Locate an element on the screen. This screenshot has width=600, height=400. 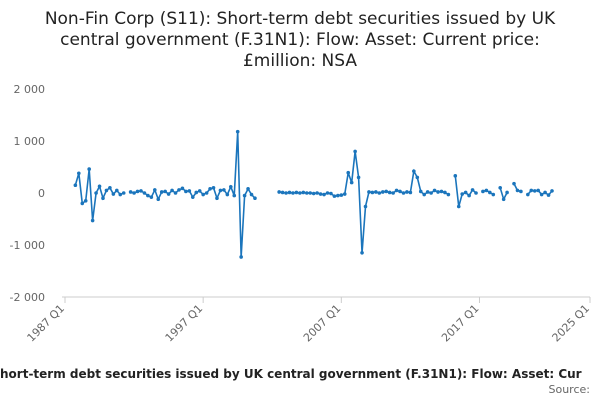
x-tick-label: 2017 Q1 is located at coordinates (460, 323).